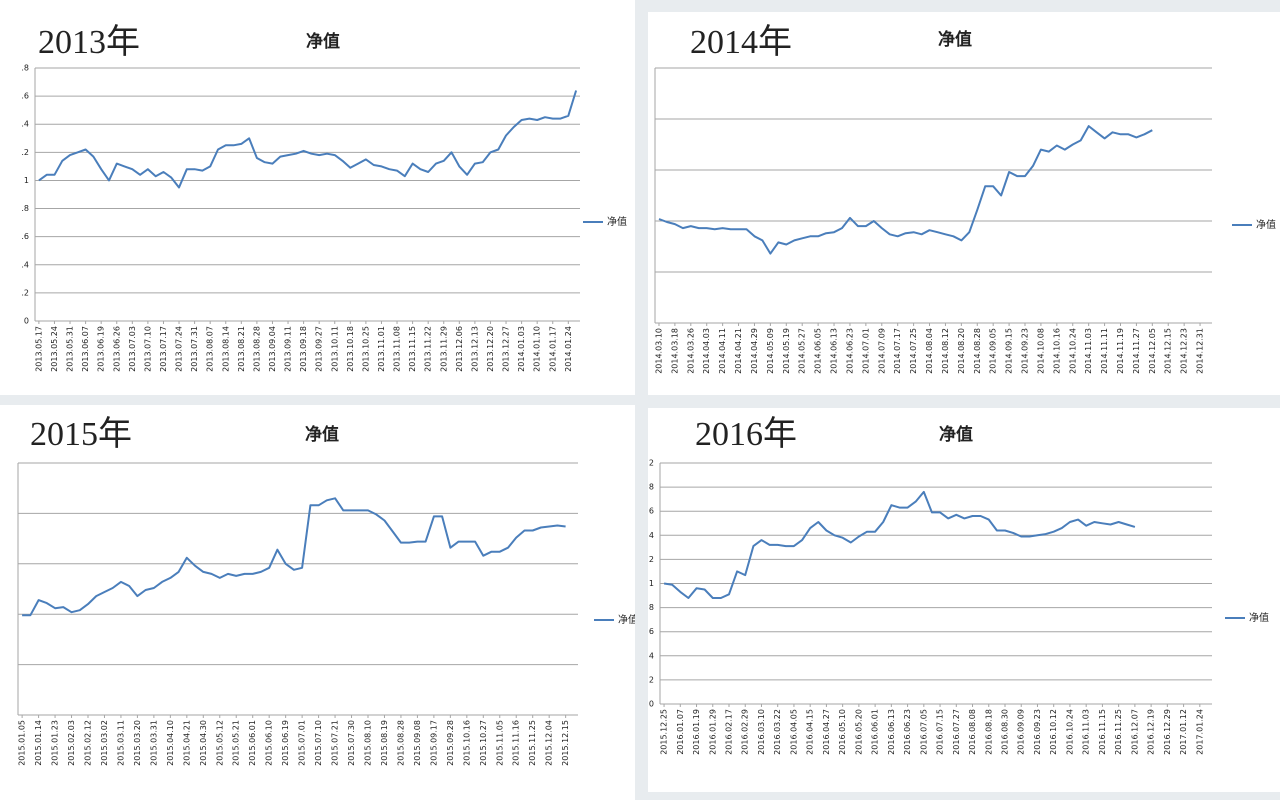 Image resolution: width=1280 pixels, height=800 pixels. Describe the element at coordinates (651, 487) in the screenshot. I see `y-tick-label: 8` at that location.